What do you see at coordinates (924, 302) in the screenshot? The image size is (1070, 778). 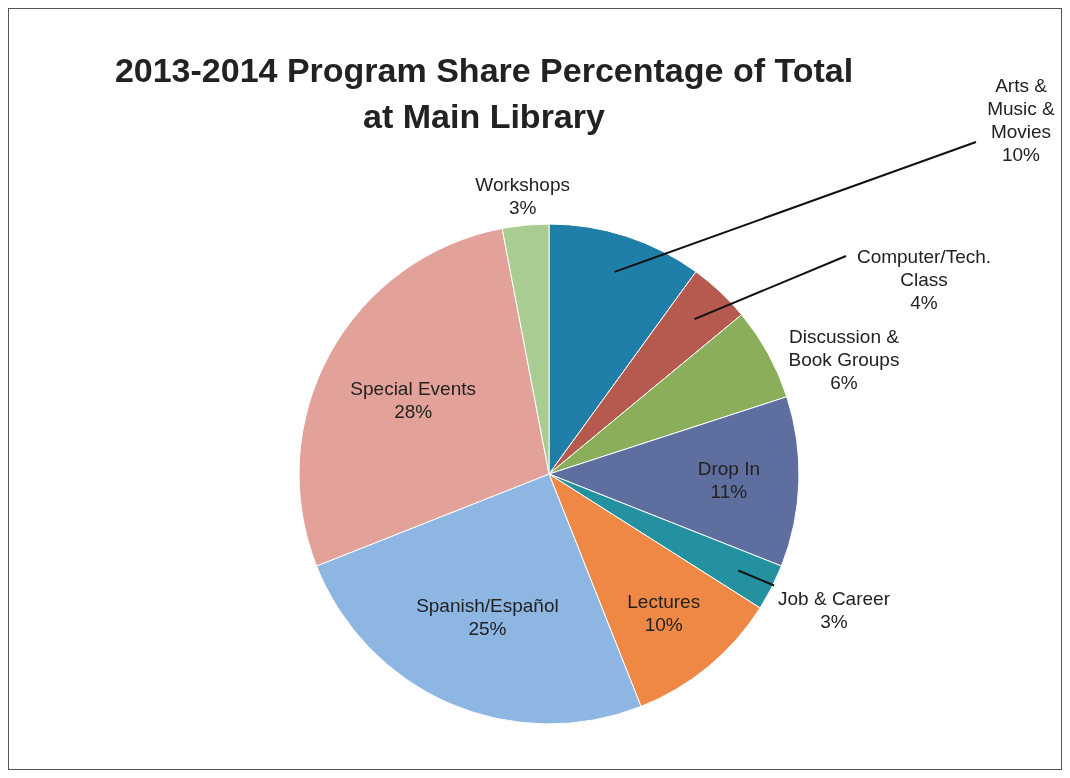 I see `data-label: 4%` at bounding box center [924, 302].